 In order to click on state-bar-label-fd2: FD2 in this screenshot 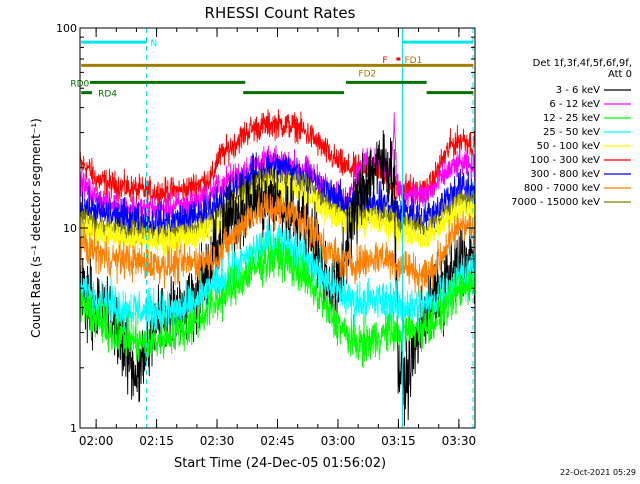, I will do `click(367, 74)`.